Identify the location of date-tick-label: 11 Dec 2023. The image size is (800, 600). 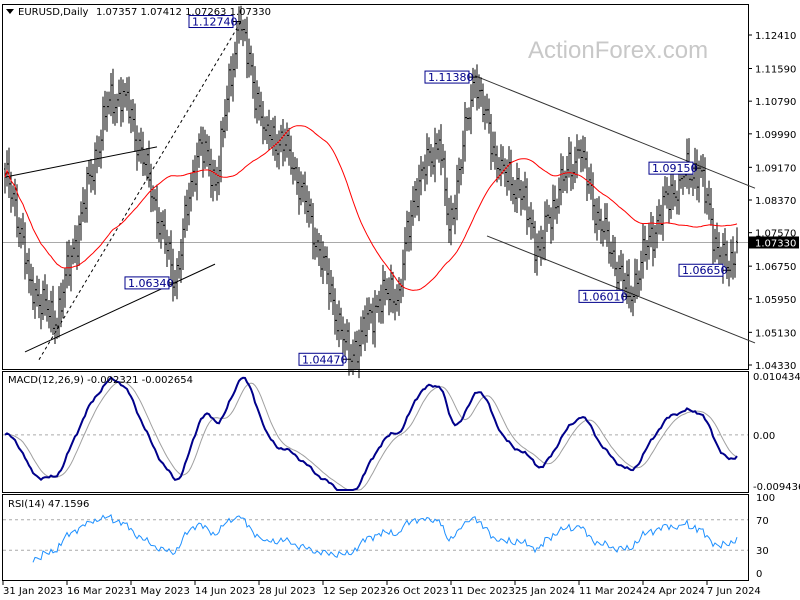
(483, 591).